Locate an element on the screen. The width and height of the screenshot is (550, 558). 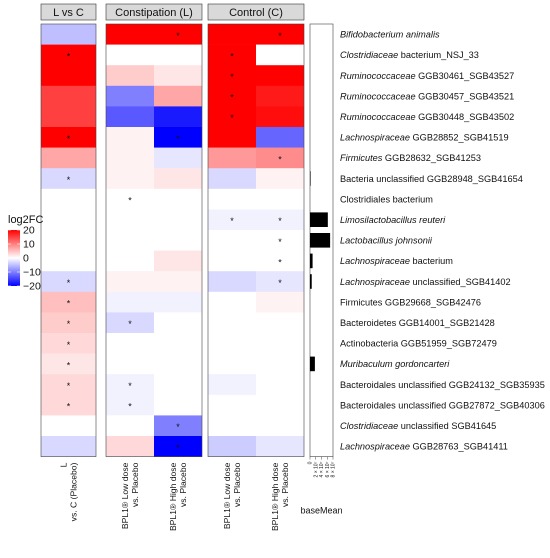
row-label-genus: Bacteria unclassified GGB28948_SGB41654 is located at coordinates (431, 179).